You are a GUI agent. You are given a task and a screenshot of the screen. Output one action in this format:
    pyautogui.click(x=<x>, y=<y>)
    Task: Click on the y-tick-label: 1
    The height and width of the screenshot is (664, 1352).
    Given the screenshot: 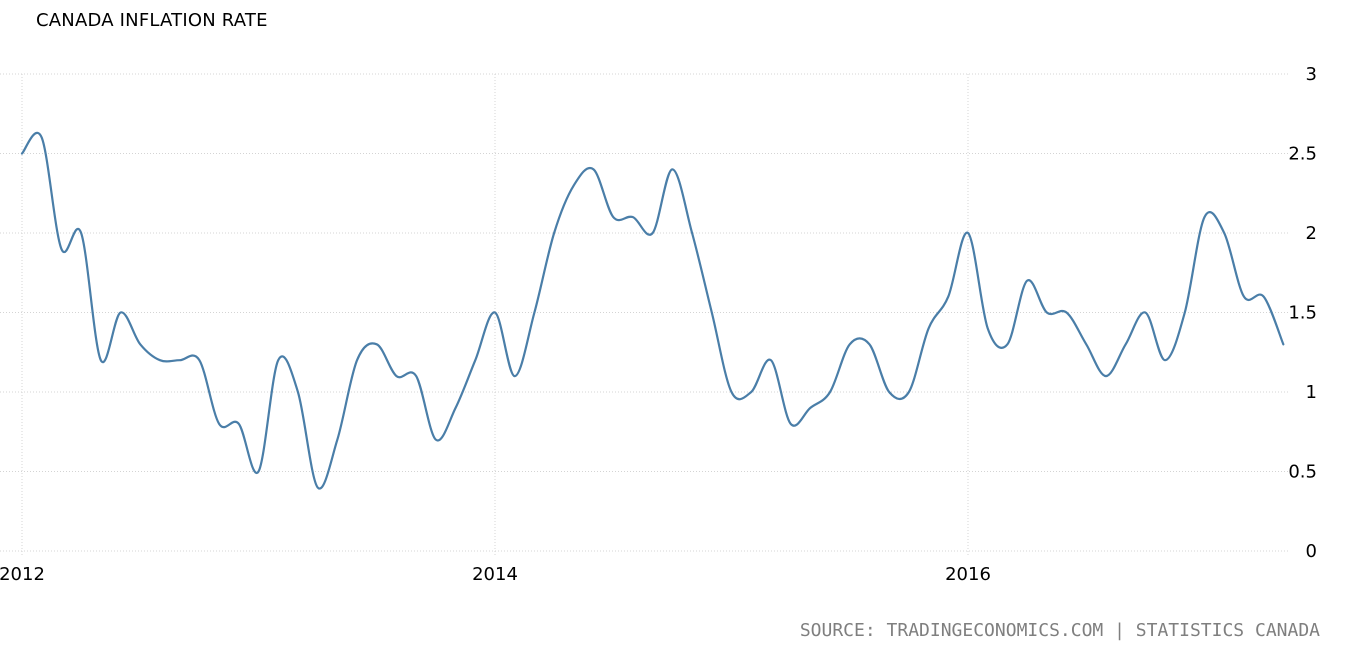 What is the action you would take?
    pyautogui.click(x=1311, y=392)
    